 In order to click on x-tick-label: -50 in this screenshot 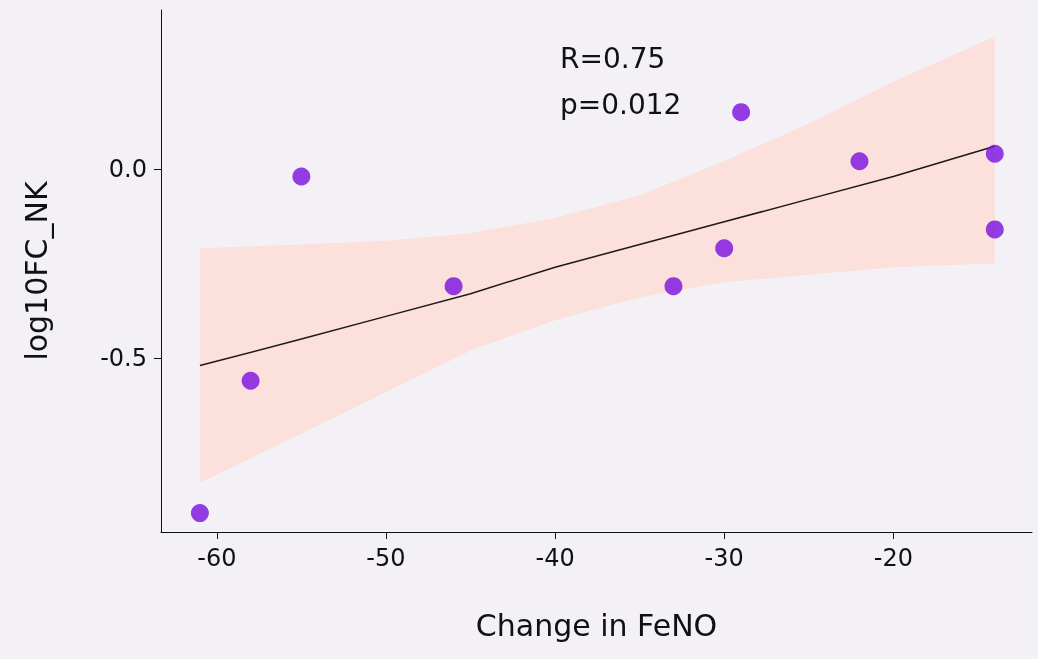, I will do `click(386, 558)`.